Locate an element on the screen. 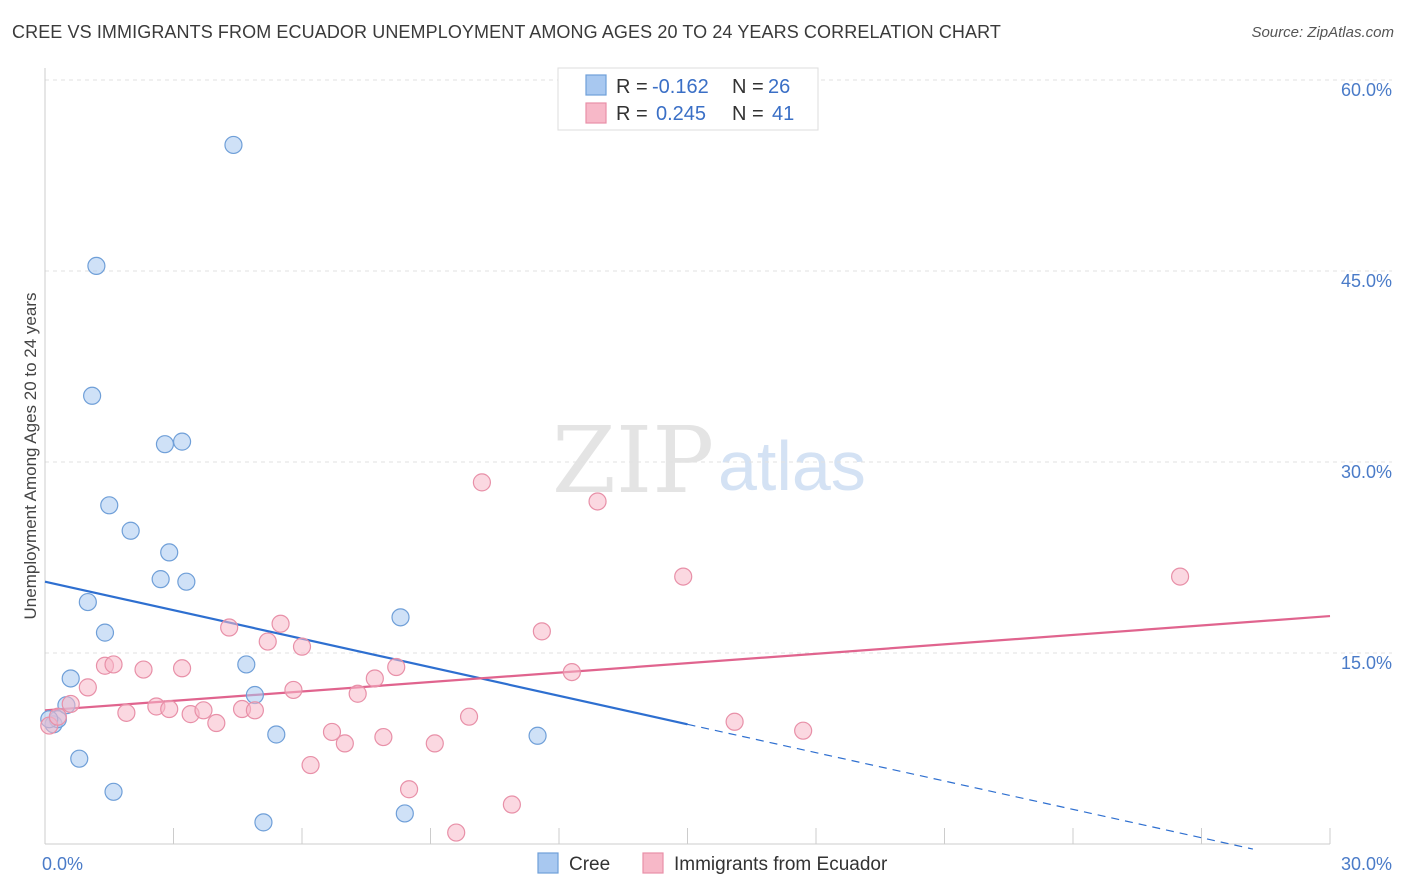 The height and width of the screenshot is (892, 1406). y-tick-label: 45.0% is located at coordinates (1366, 281).